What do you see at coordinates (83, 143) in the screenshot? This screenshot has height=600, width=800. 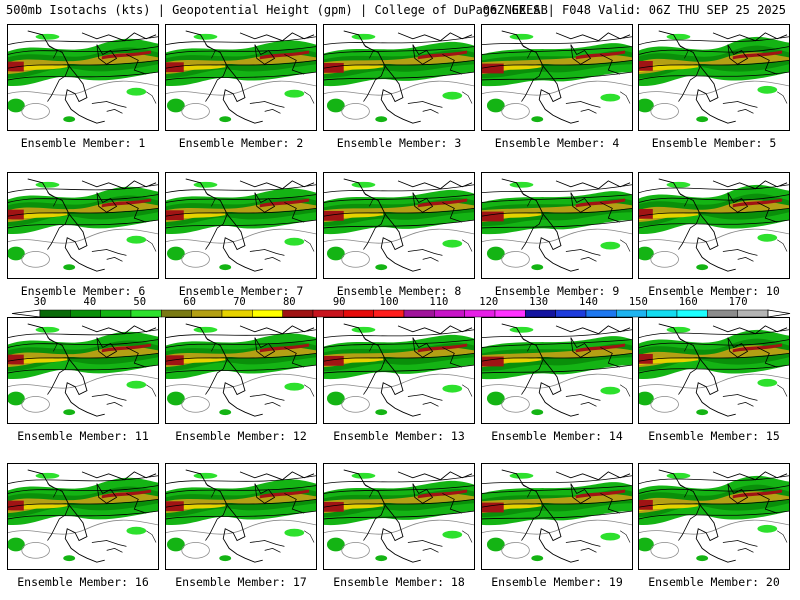 I see `ensemble-member-label: Ensemble Member: 1` at bounding box center [83, 143].